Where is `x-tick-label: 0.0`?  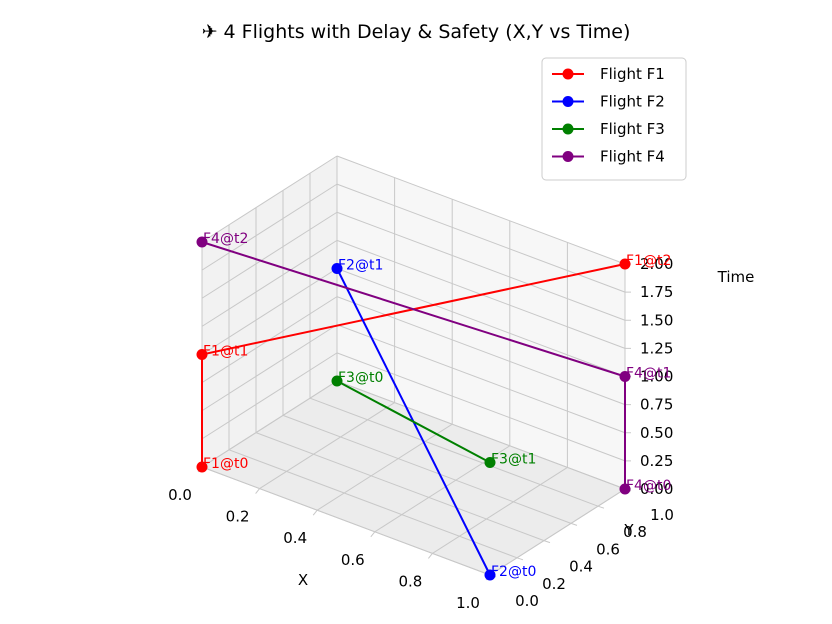
x-tick-label: 0.0 is located at coordinates (180, 495).